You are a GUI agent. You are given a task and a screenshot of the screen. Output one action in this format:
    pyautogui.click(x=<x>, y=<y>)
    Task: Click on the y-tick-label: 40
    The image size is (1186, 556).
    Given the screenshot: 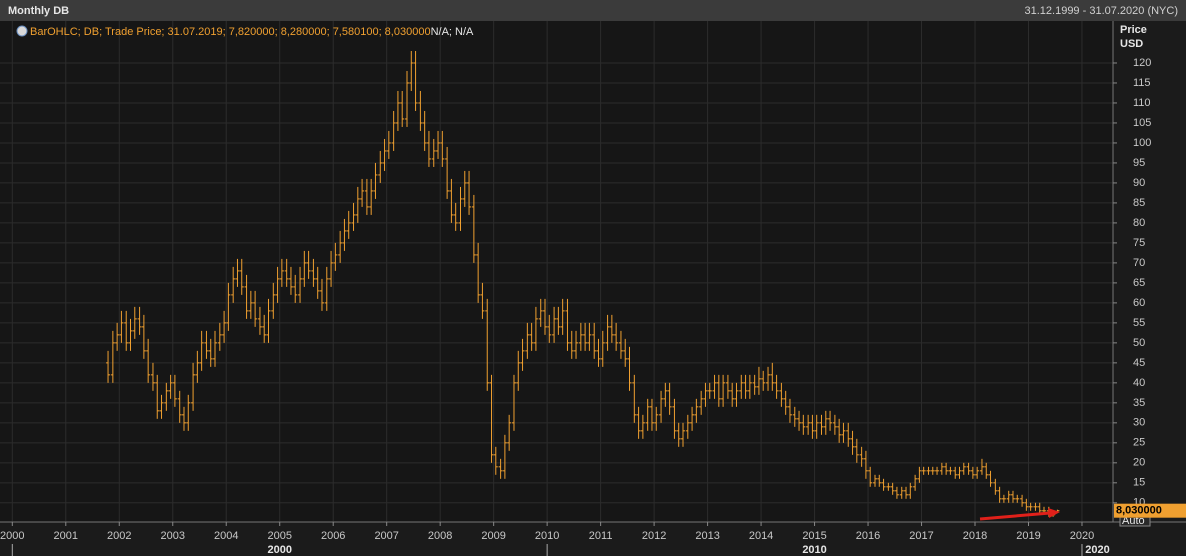 What is the action you would take?
    pyautogui.click(x=1139, y=383)
    